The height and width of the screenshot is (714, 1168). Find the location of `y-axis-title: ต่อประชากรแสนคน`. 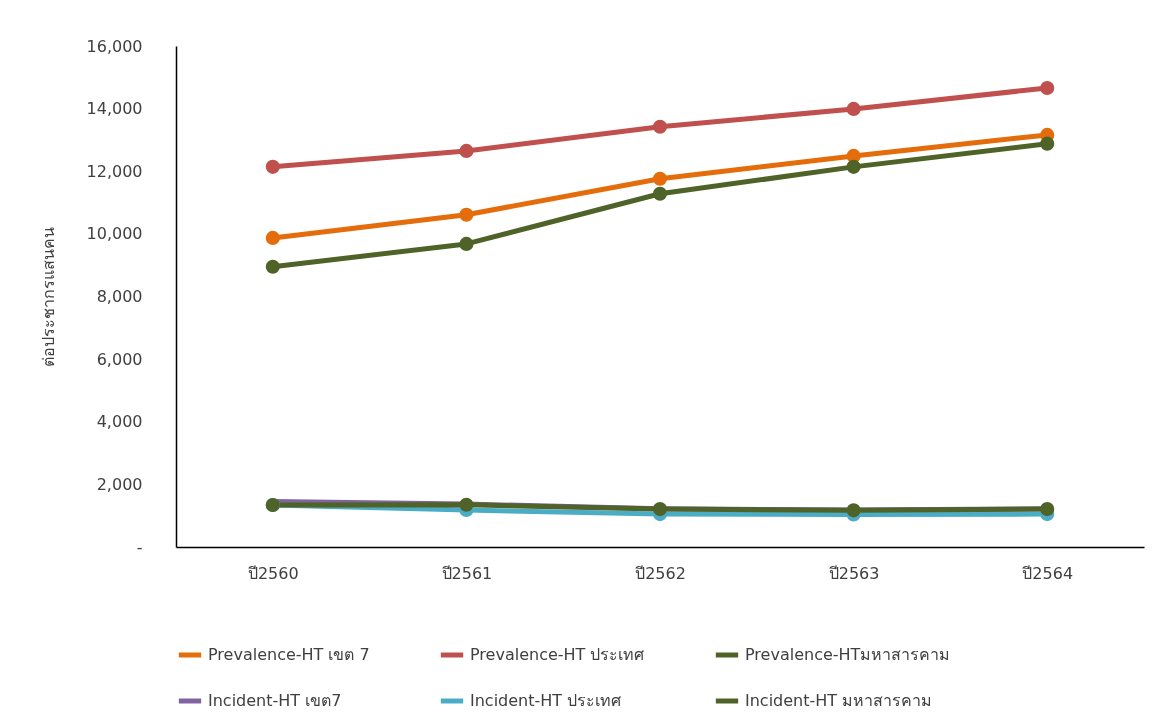

y-axis-title: ต่อประชากรแสนคน is located at coordinates (48, 297).